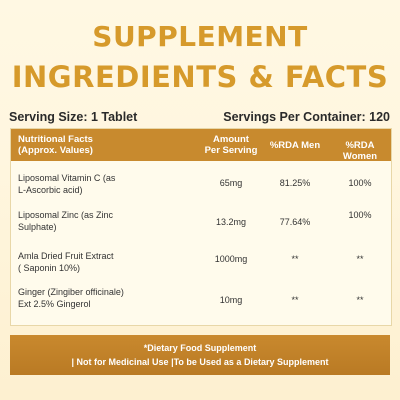 The width and height of the screenshot is (400, 400). Describe the element at coordinates (49, 268) in the screenshot. I see `ingredient-name-line2: ( Saponin 10%)` at that location.